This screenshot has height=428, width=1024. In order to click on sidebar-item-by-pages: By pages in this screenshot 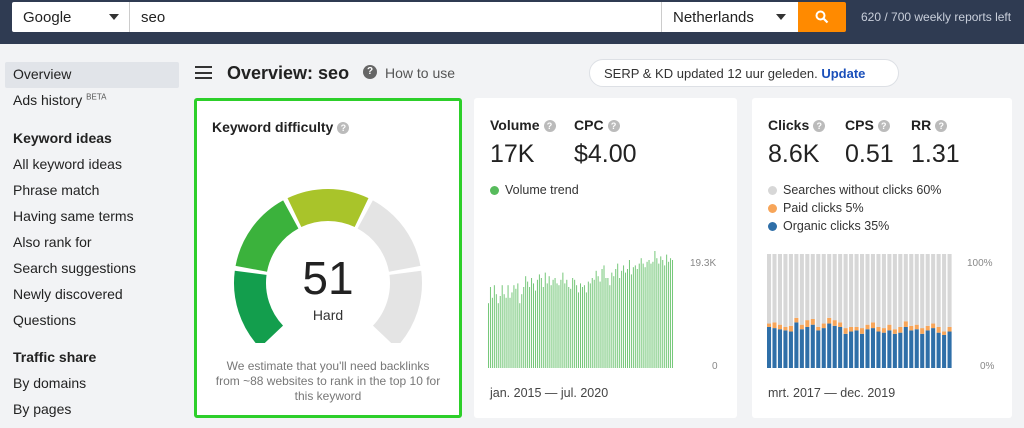, I will do `click(42, 409)`.